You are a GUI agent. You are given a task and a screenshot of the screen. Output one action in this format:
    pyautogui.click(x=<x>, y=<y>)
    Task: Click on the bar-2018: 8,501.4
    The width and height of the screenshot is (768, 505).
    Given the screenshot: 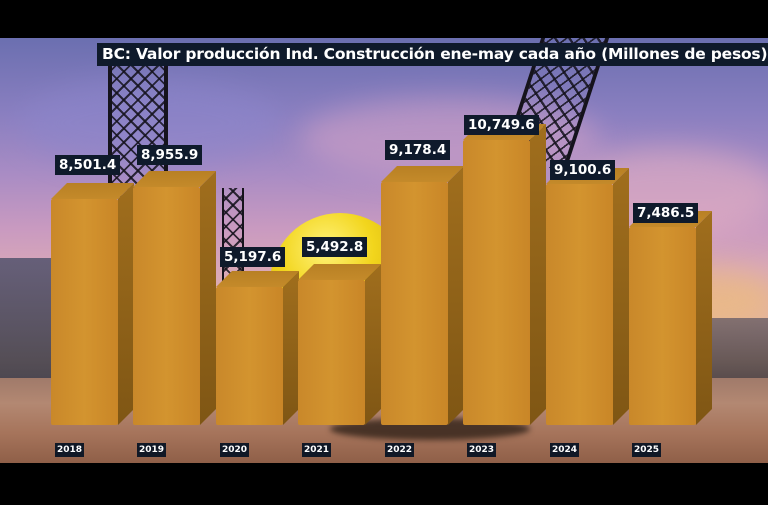 What is the action you would take?
    pyautogui.click(x=92, y=290)
    